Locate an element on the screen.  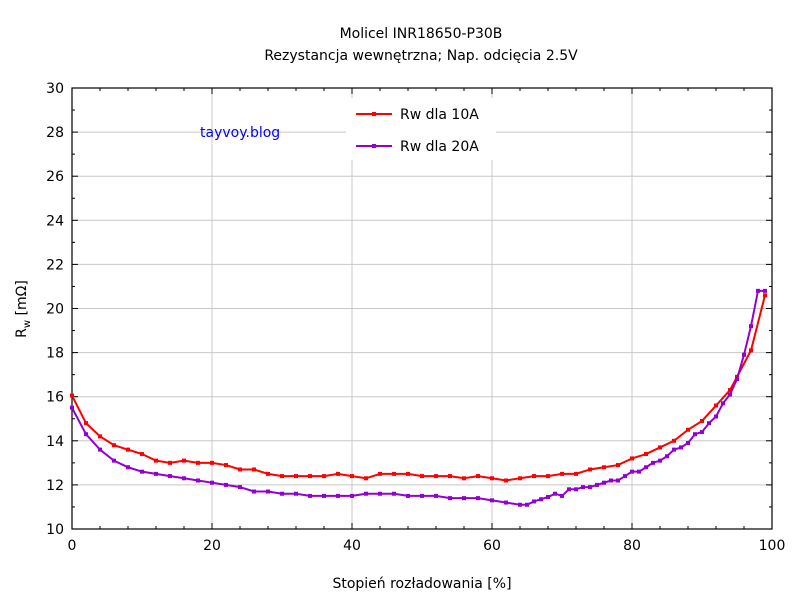
watermark: tayvoy.blog is located at coordinates (240, 133).